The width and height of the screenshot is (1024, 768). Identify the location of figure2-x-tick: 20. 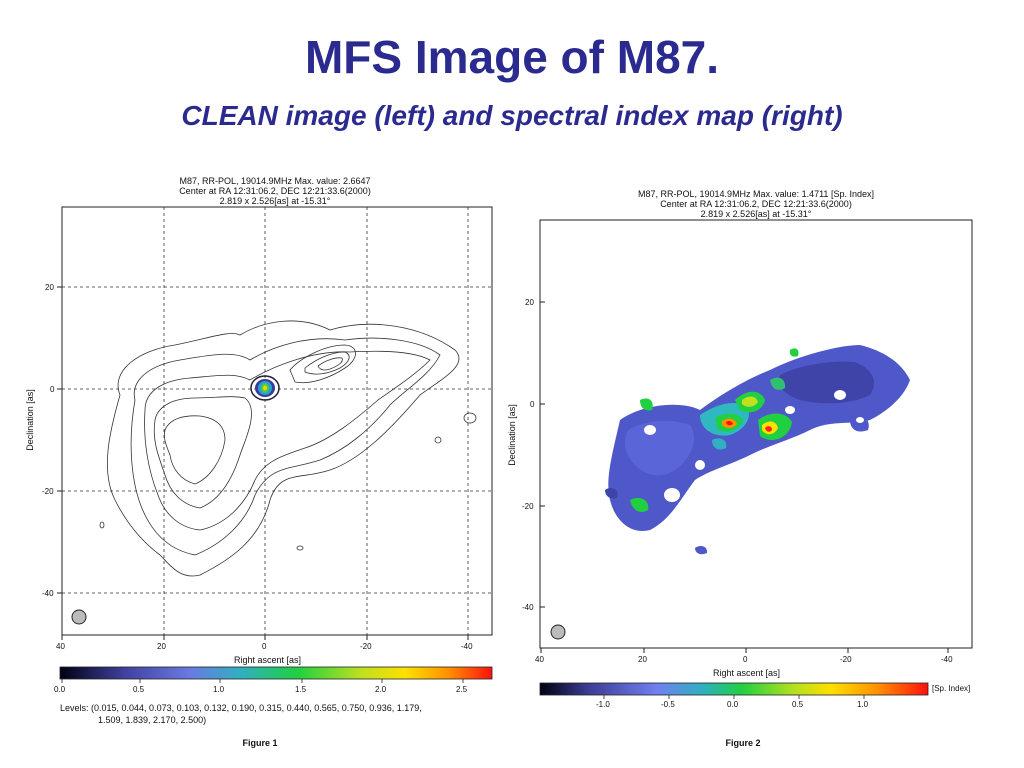
(642, 659).